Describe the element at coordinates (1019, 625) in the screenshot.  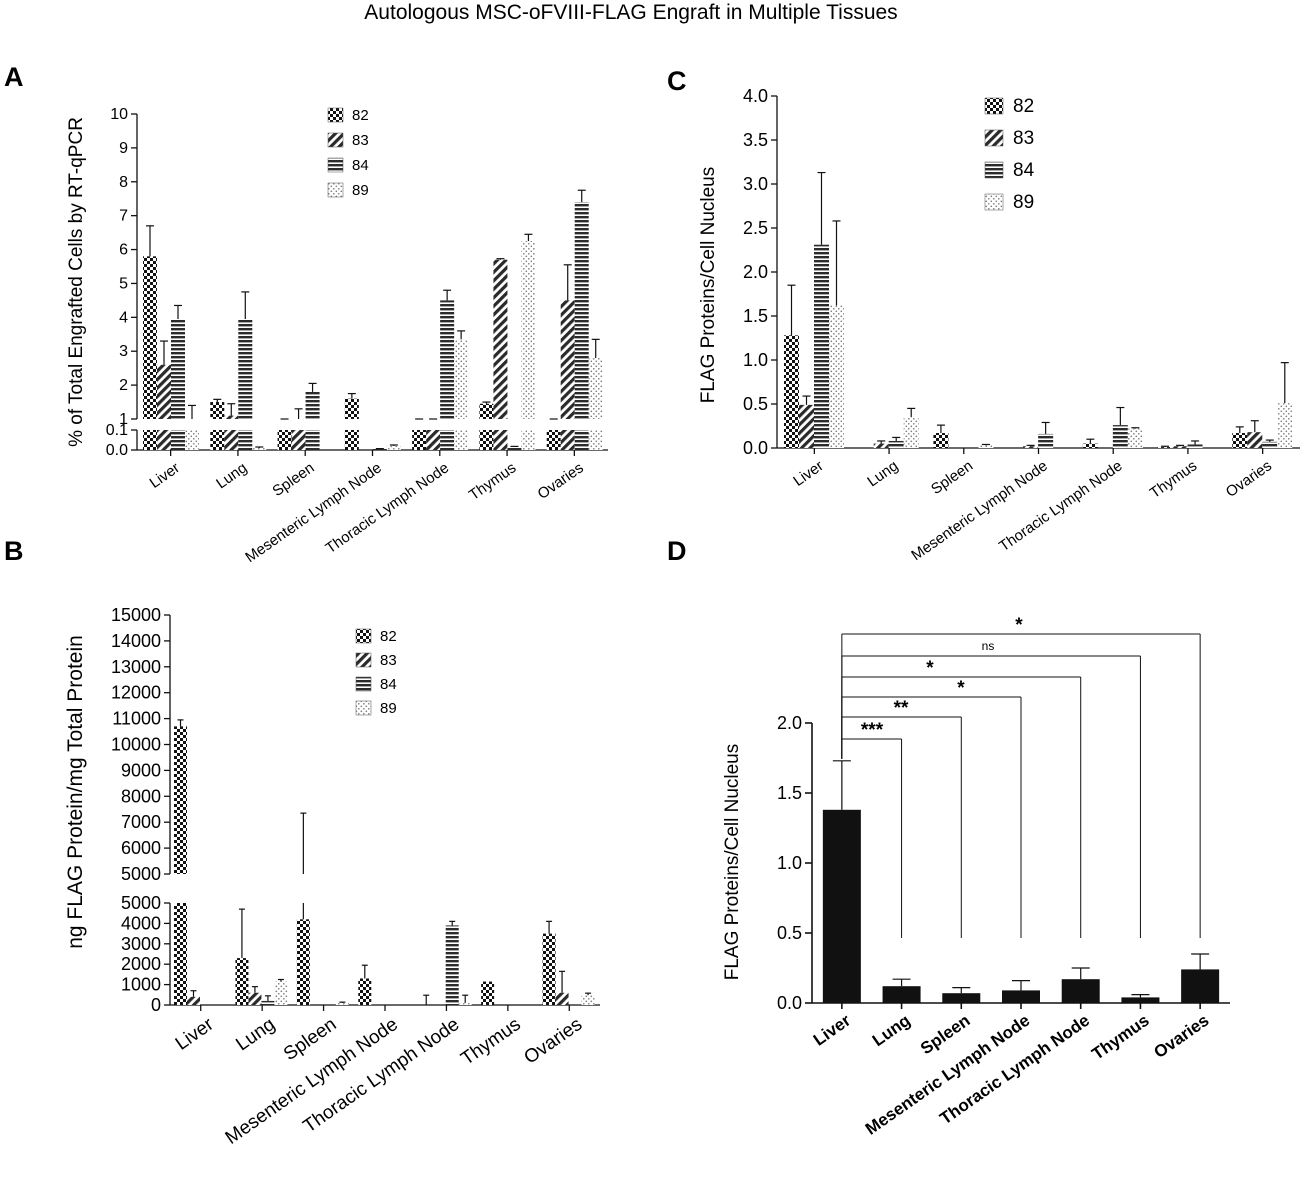
I see `significance-label-6: *` at that location.